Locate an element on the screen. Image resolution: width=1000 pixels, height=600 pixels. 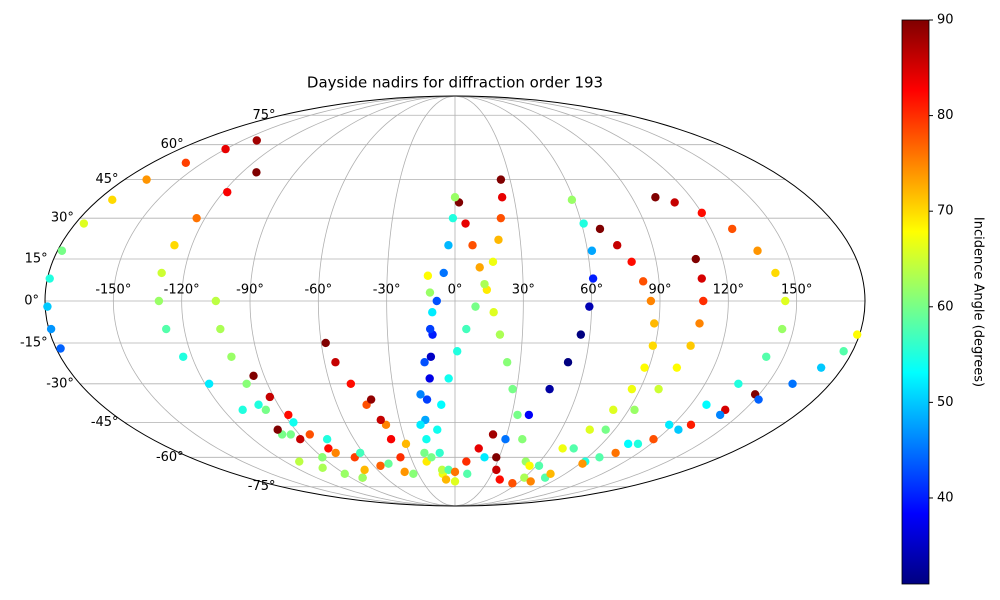
colorbar-axis: 40 50 60 70 80 90 is located at coordinates (941, 259).